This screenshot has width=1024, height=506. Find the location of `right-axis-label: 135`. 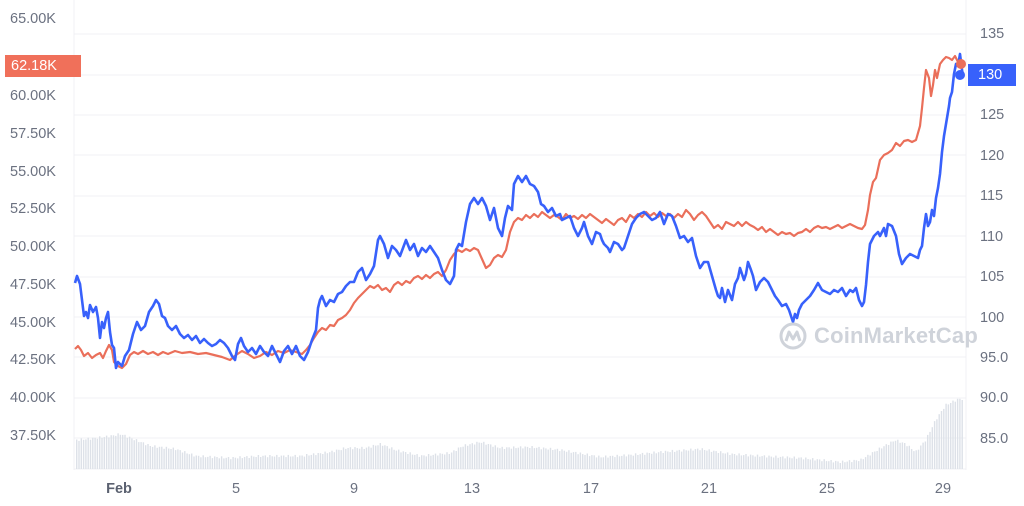

right-axis-label: 135 is located at coordinates (992, 34).